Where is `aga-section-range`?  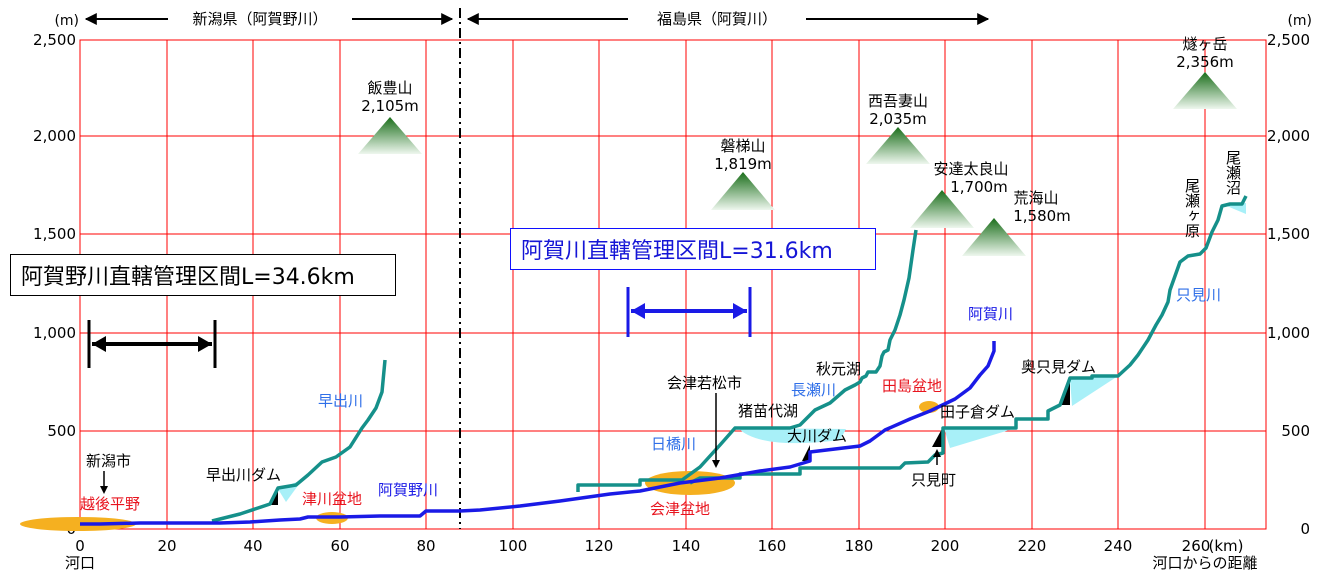 aga-section-range is located at coordinates (689, 312).